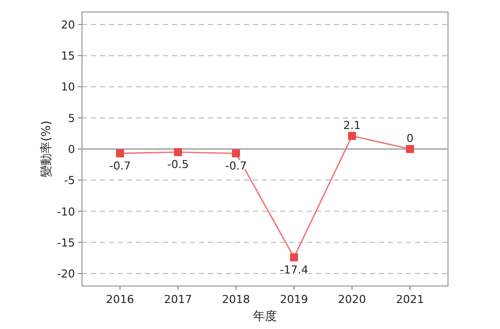 The height and width of the screenshot is (329, 500). Describe the element at coordinates (410, 299) in the screenshot. I see `x-tick-label: 2021` at that location.